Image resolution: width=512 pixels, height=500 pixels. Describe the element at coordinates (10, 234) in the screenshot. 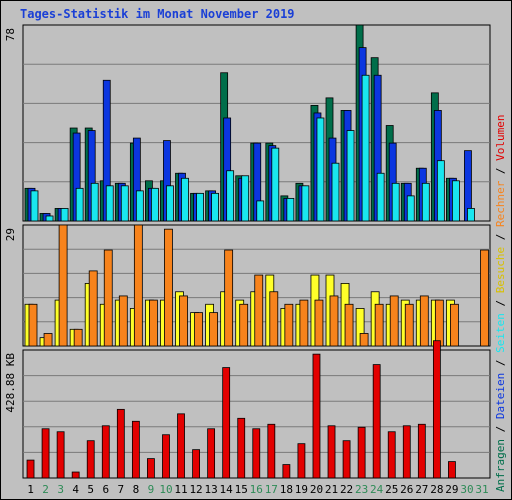

I see `panel-2-max-label: 29` at that location.